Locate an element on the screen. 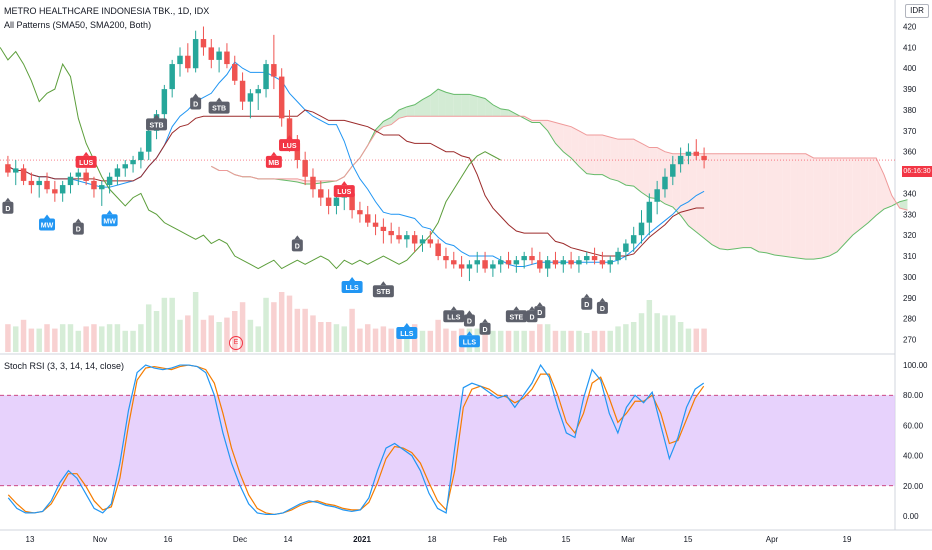 The image size is (932, 550). price-tick-label: 310 is located at coordinates (910, 256).